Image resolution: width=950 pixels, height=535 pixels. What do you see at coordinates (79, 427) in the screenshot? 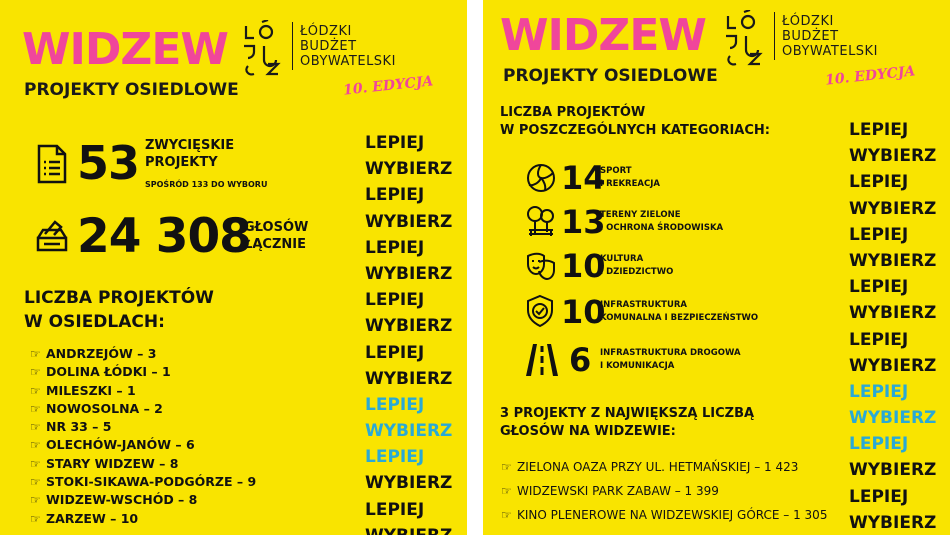
I see `district-label: NR 33 – 5` at bounding box center [79, 427].